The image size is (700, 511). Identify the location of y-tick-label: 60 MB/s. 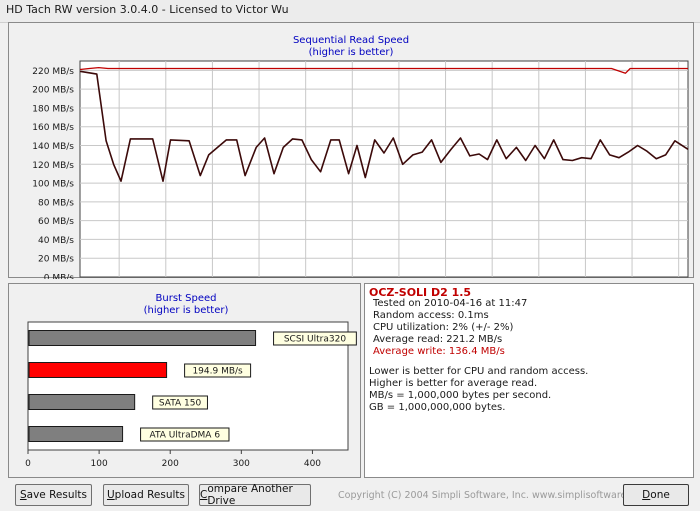
(56, 222).